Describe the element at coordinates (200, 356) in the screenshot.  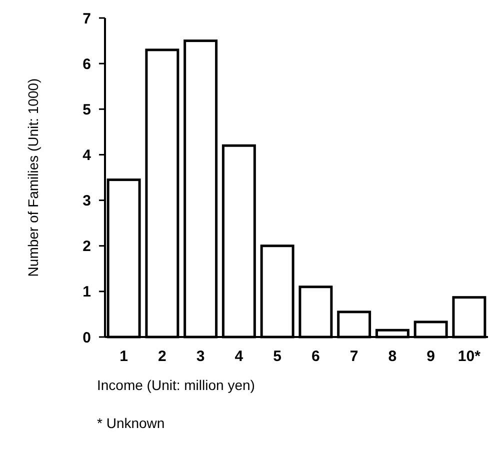
I see `x-tick-label: 3` at that location.